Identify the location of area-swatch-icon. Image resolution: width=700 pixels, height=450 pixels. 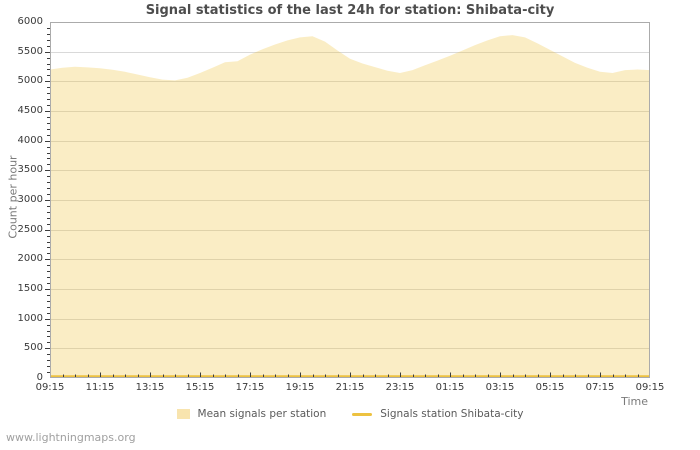
(183, 414).